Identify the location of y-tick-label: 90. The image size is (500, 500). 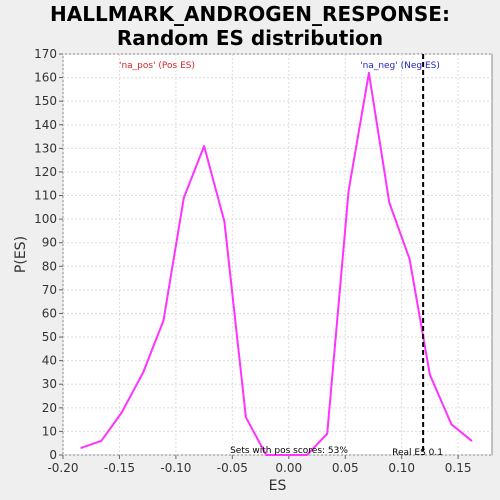
(49, 243).